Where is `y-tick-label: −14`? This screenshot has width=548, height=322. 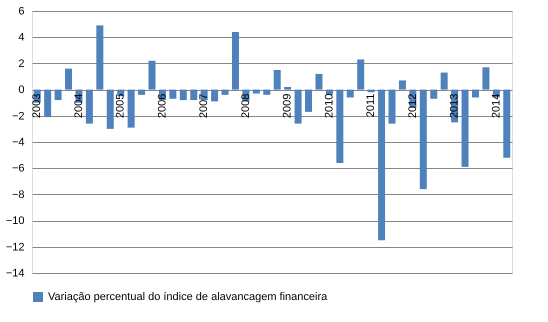
y-tick-label: −14 is located at coordinates (15, 274).